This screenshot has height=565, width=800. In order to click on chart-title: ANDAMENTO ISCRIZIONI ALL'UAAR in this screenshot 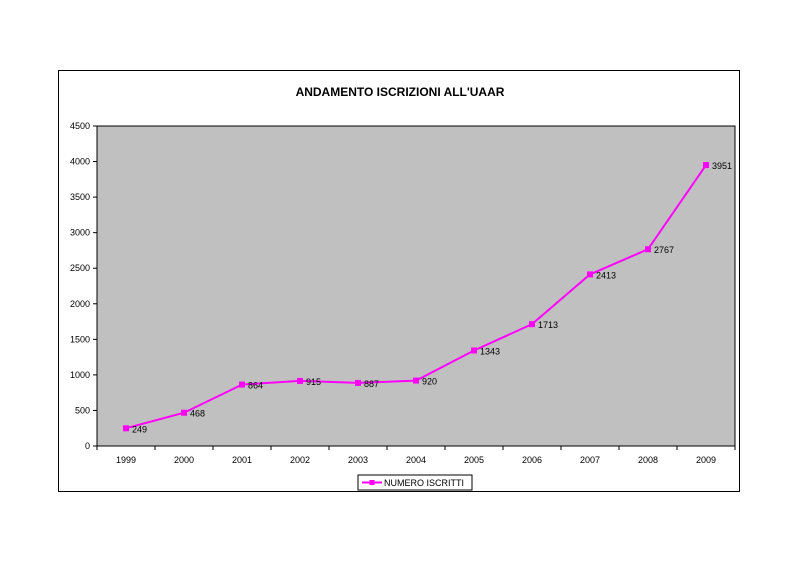, I will do `click(400, 92)`.